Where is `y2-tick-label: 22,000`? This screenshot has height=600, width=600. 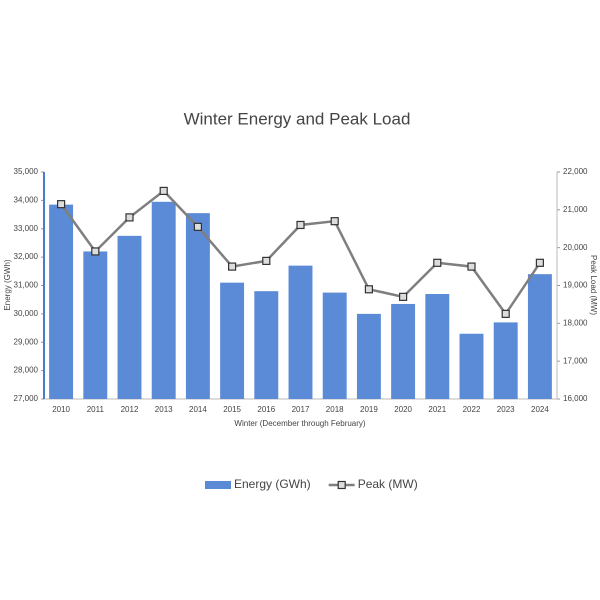
y2-tick-label: 22,000 is located at coordinates (575, 171).